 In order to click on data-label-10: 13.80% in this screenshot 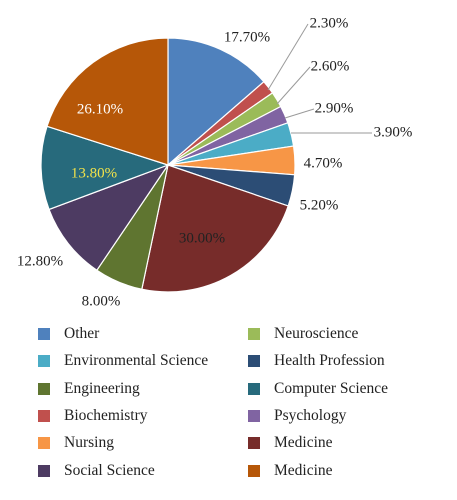, I will do `click(94, 173)`.